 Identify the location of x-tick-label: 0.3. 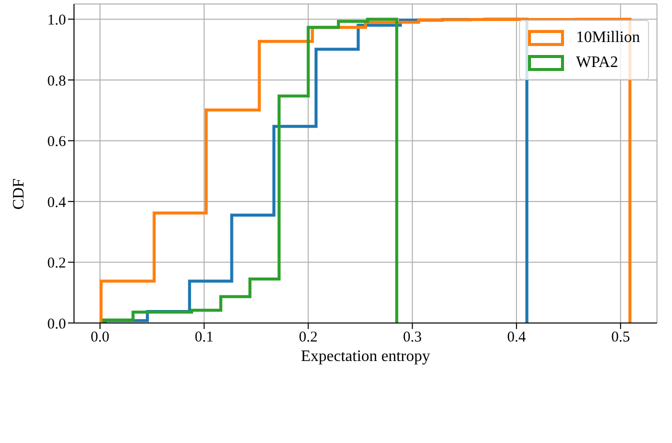
(412, 338).